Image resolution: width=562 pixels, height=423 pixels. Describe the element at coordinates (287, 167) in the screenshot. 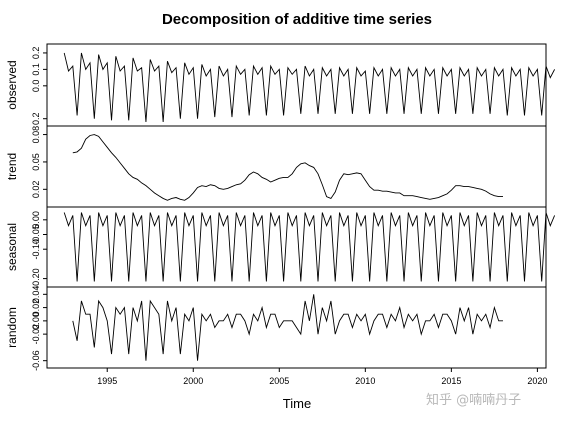

I see `series-line-trend` at that location.